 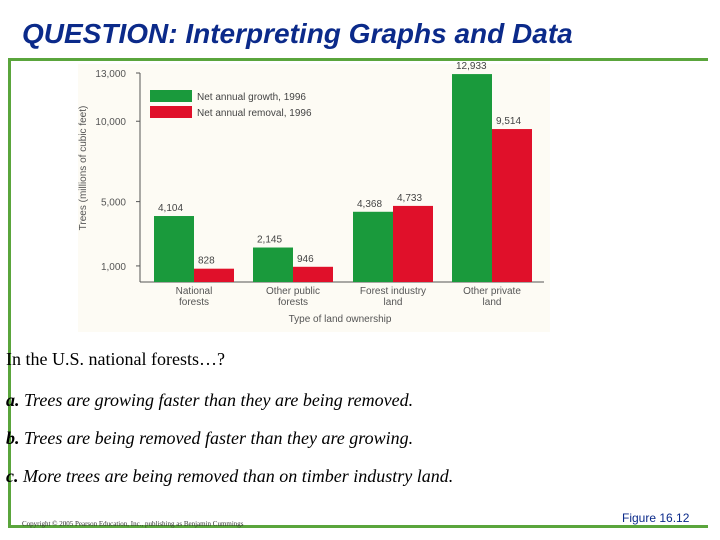 What do you see at coordinates (297, 33) in the screenshot?
I see `slide-title: QUESTION: Interpreting Graphs and Data` at bounding box center [297, 33].